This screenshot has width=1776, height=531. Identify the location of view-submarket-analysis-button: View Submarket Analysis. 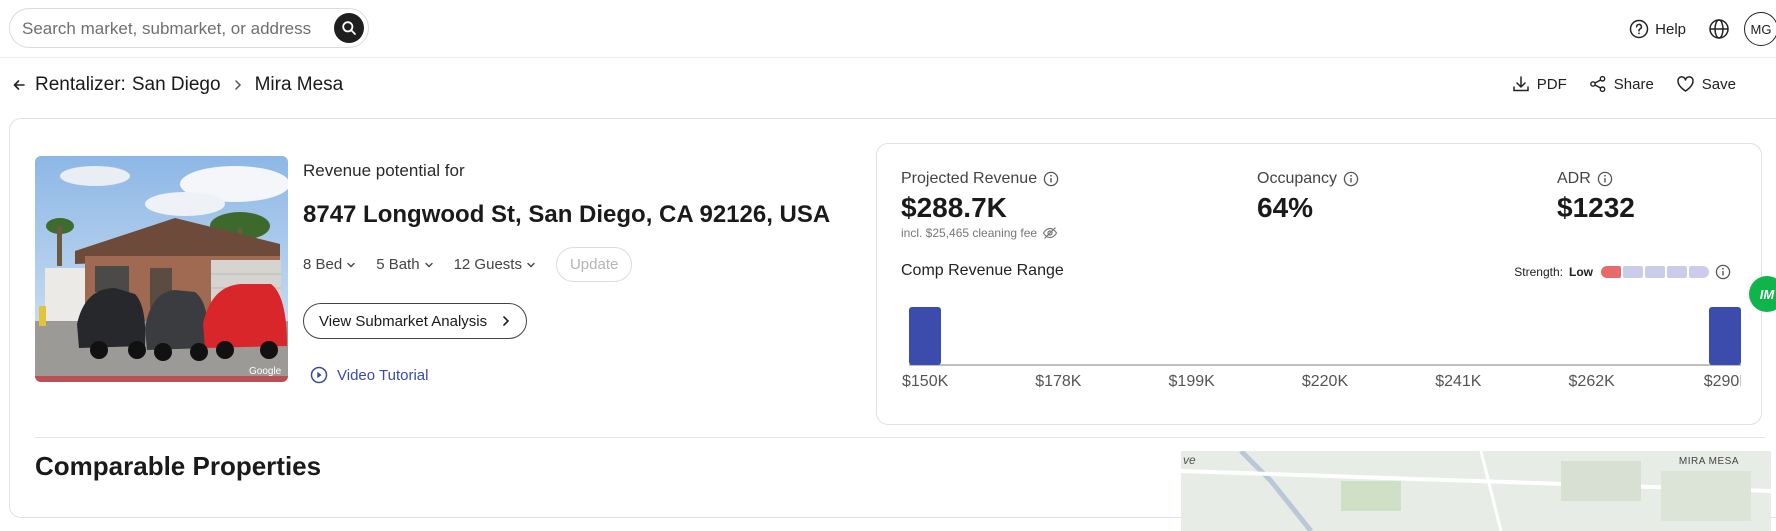
(415, 321).